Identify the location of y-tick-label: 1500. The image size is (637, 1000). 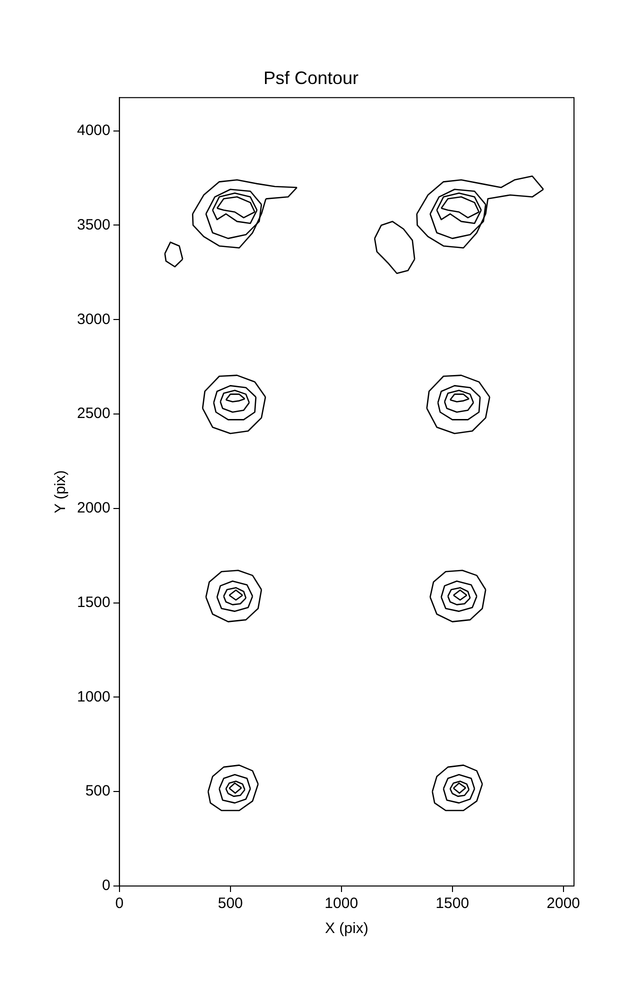
(93, 602).